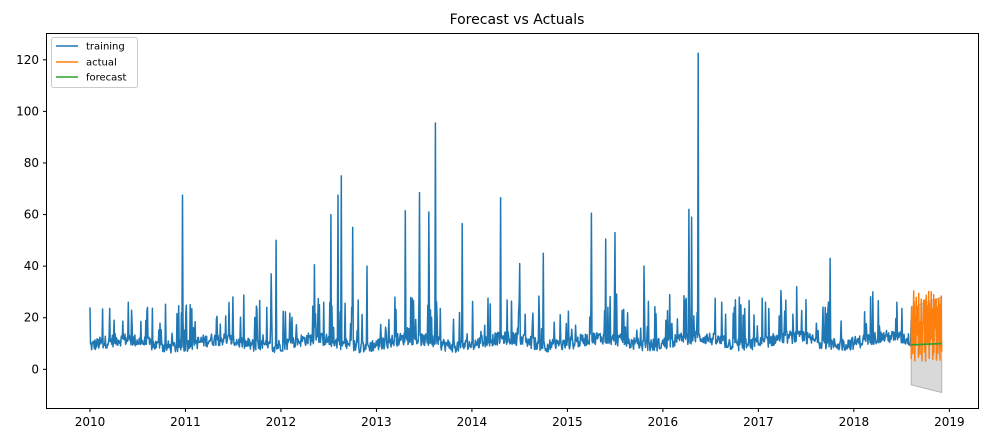 This screenshot has height=443, width=989. Describe the element at coordinates (663, 422) in the screenshot. I see `x-tick-label: 2016` at that location.